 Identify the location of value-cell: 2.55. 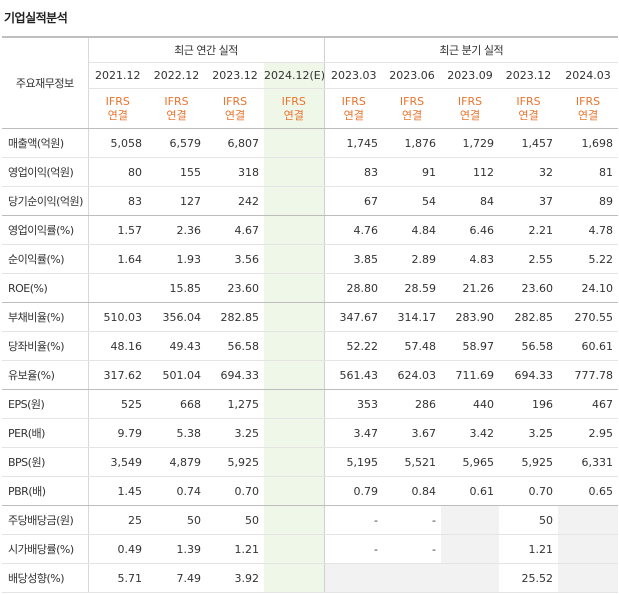
(529, 259).